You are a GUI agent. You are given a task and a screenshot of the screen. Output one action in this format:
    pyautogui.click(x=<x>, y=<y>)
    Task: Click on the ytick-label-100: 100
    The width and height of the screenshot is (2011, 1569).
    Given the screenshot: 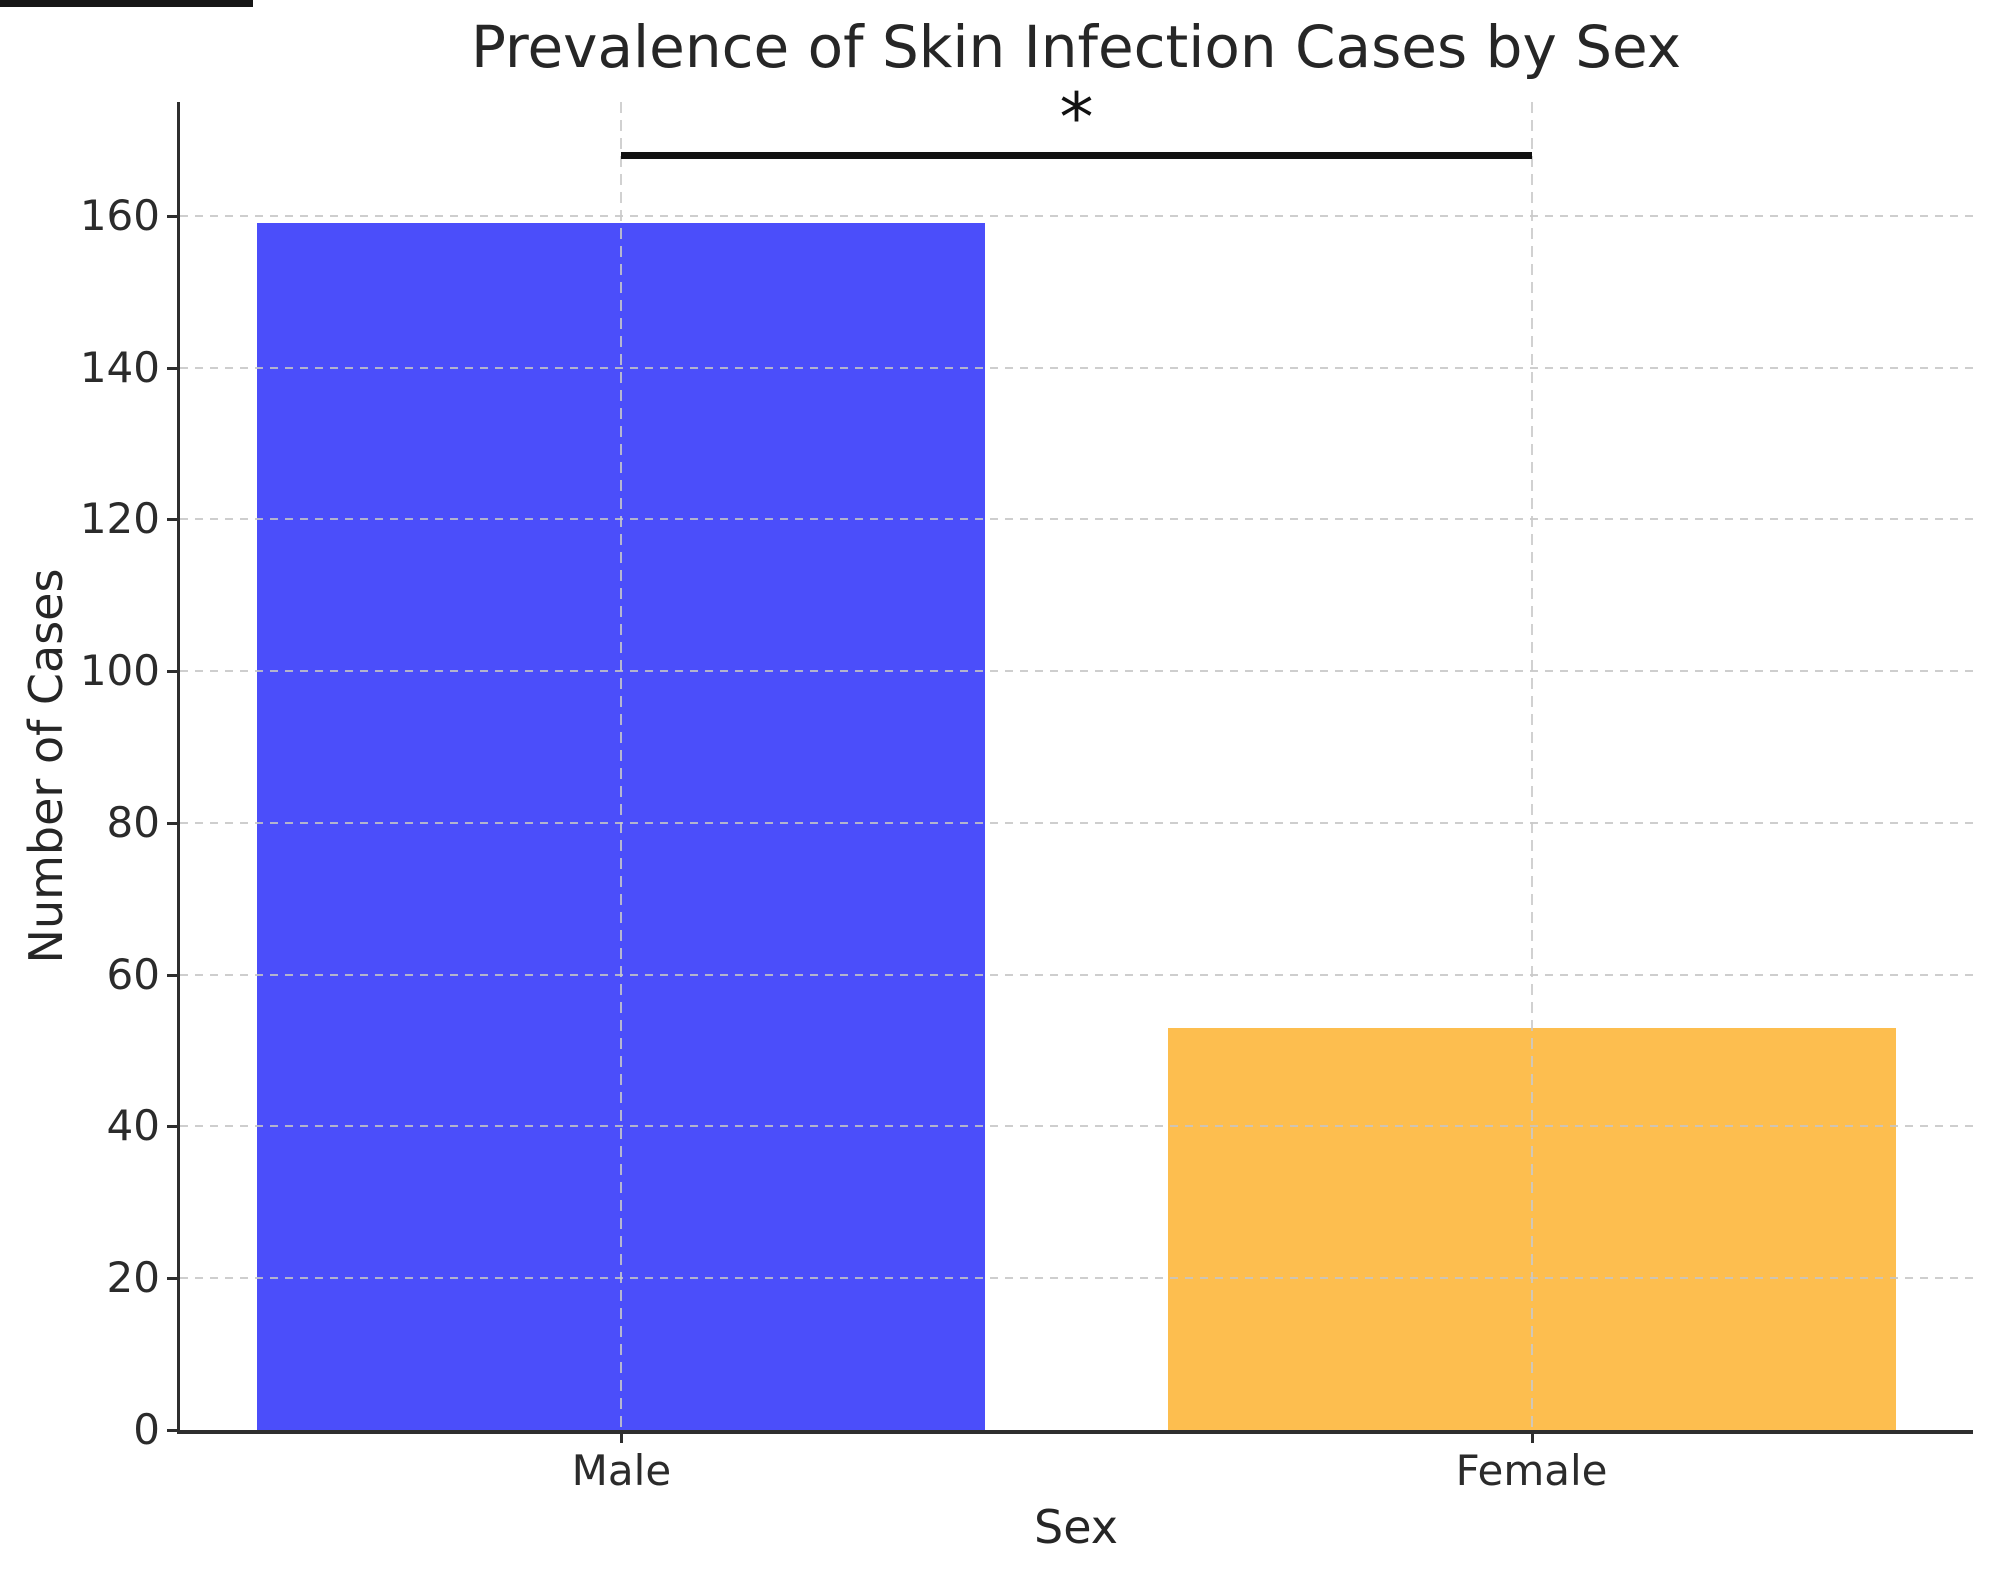 What is the action you would take?
    pyautogui.click(x=119, y=671)
    